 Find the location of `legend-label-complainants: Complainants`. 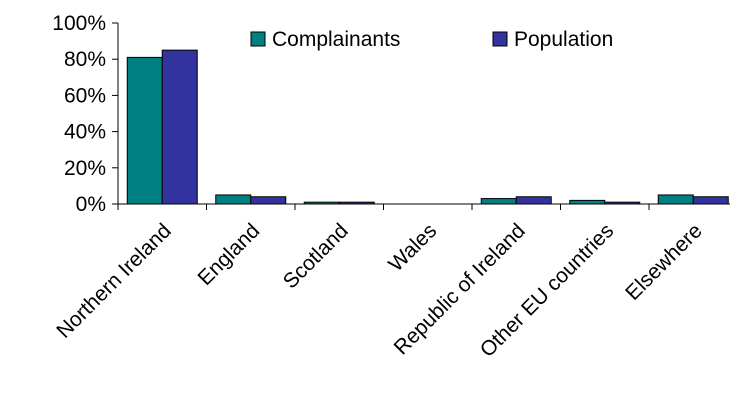

legend-label-complainants: Complainants is located at coordinates (336, 39).